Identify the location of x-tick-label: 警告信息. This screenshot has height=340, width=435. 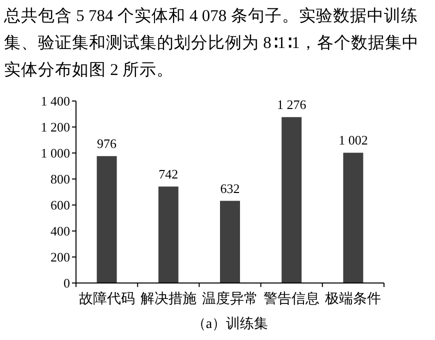
(292, 299).